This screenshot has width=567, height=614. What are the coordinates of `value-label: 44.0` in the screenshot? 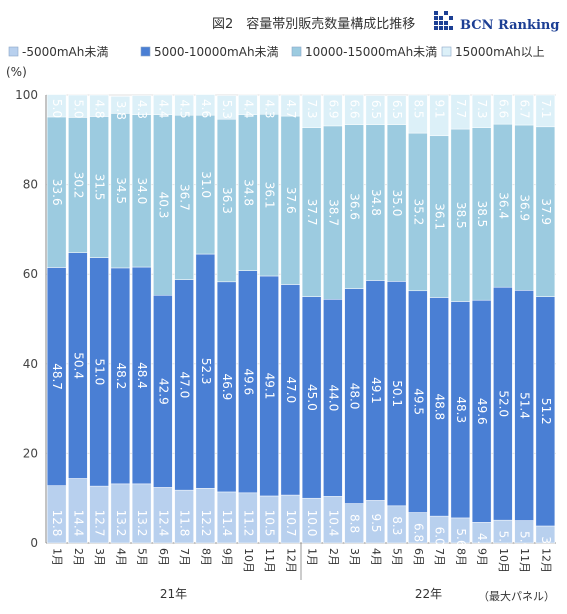 It's located at (333, 397).